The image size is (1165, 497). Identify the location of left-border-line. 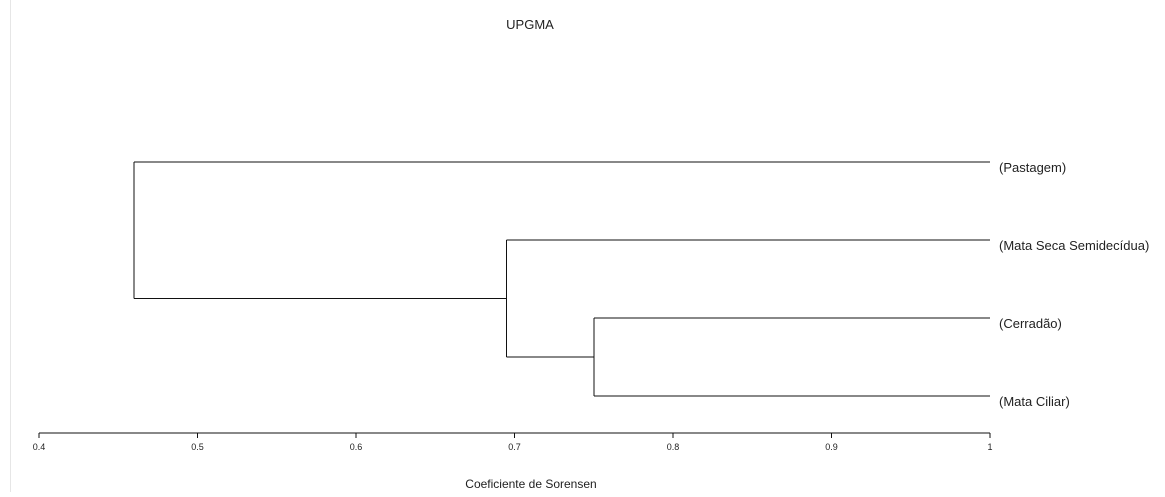
(10, 246).